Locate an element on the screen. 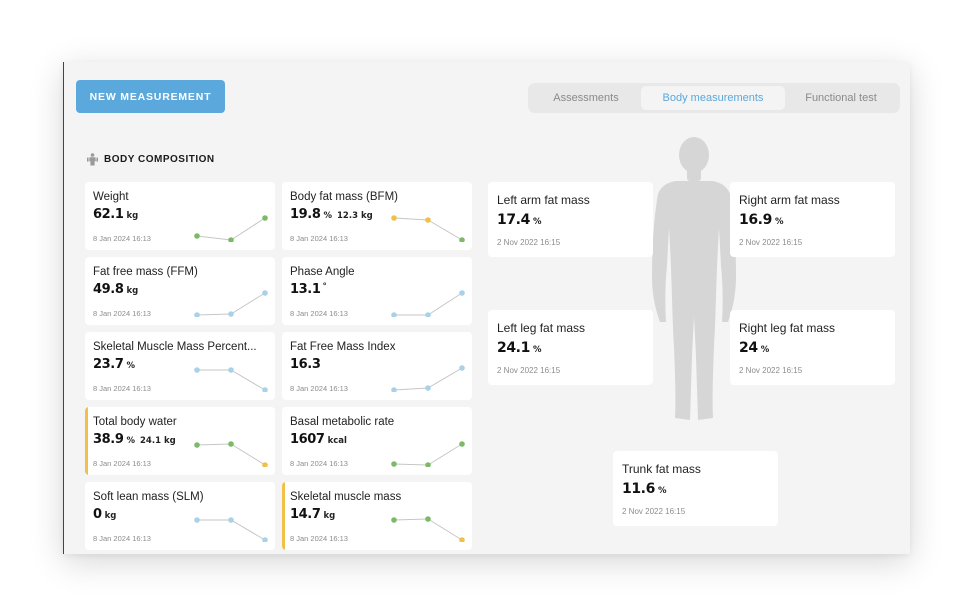  region-label: Left arm fat mass is located at coordinates (543, 200).